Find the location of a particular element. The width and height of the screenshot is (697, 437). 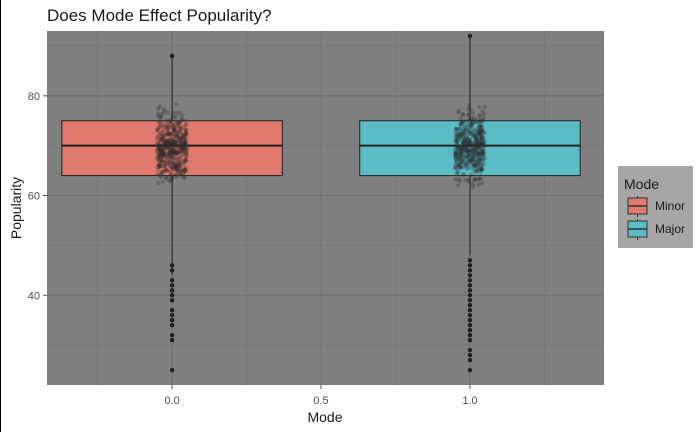

x-tick-label: 0.0 is located at coordinates (171, 401).